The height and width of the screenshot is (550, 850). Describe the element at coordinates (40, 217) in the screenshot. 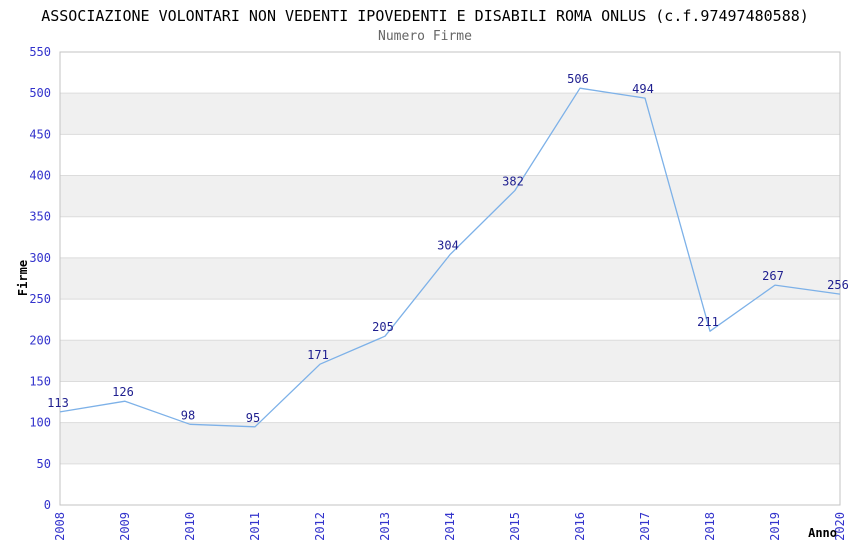

I see `y-tick-label: 350` at that location.